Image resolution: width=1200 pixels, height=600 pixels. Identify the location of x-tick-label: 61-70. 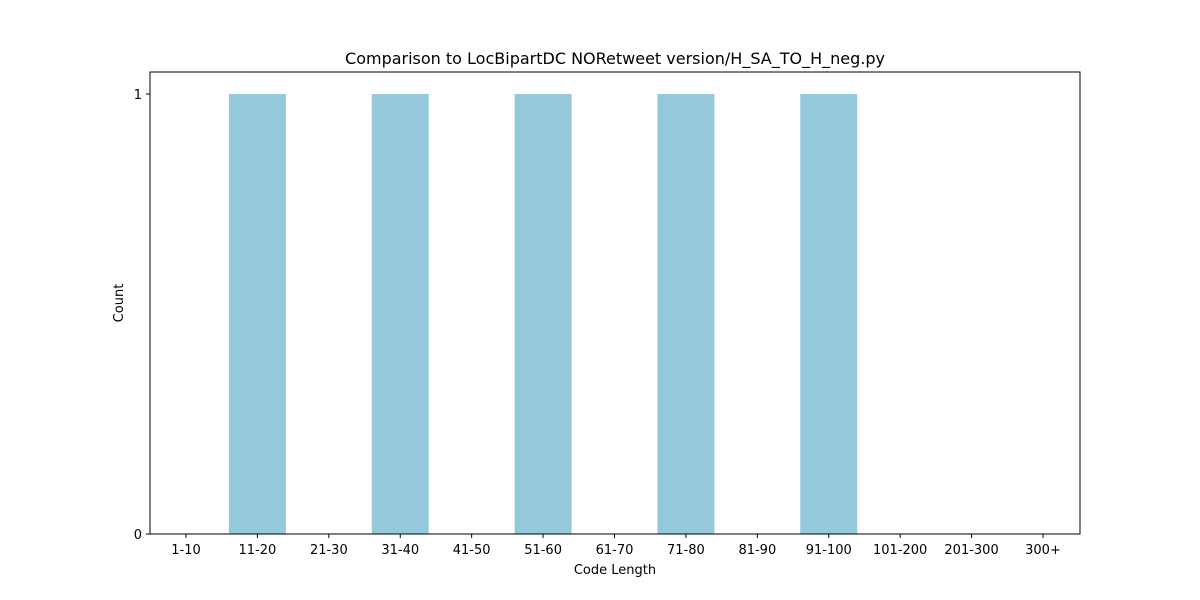
(615, 550).